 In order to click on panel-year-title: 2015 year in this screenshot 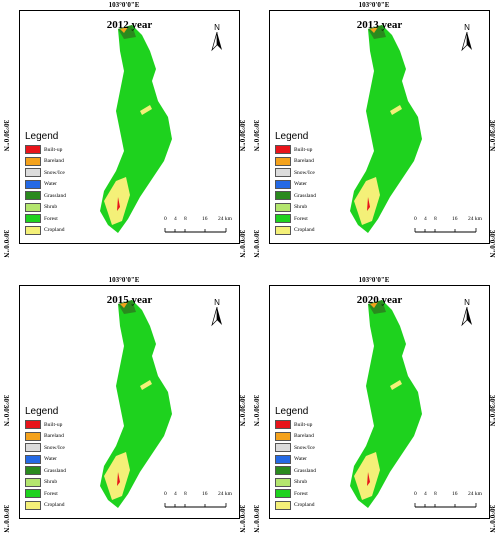, I will do `click(129, 300)`.